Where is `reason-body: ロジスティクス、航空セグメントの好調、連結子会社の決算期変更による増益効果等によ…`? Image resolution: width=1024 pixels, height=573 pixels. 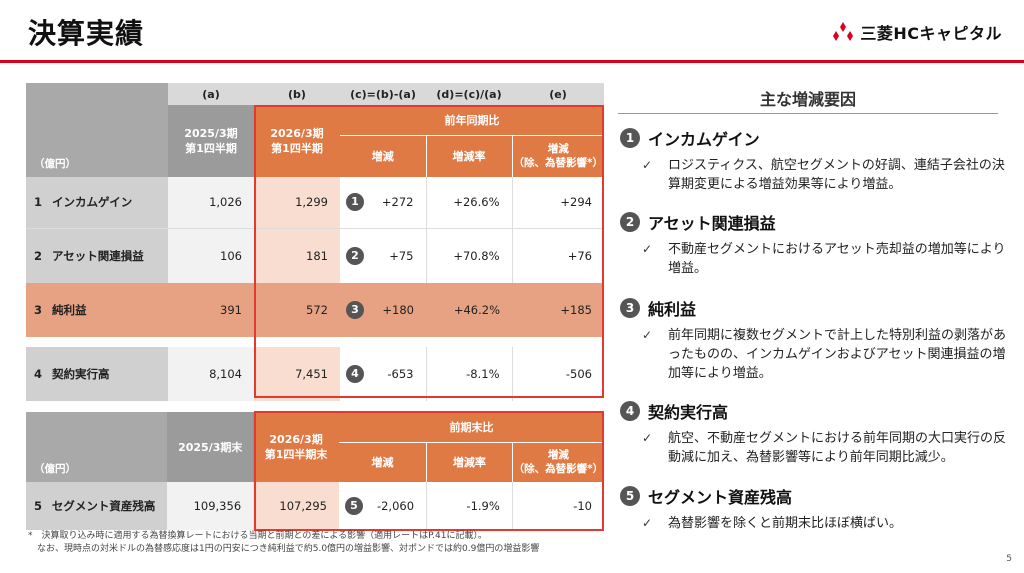 reason-body: ロジスティクス、航空セグメントの好調、連結子会社の決算期変更による増益効果等によ… is located at coordinates (836, 175).